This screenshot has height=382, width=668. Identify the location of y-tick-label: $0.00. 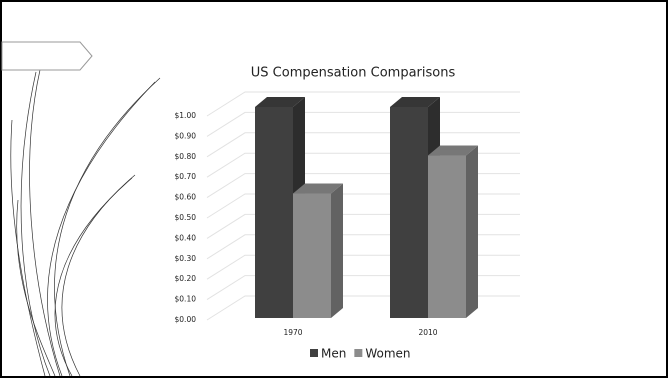
(186, 319).